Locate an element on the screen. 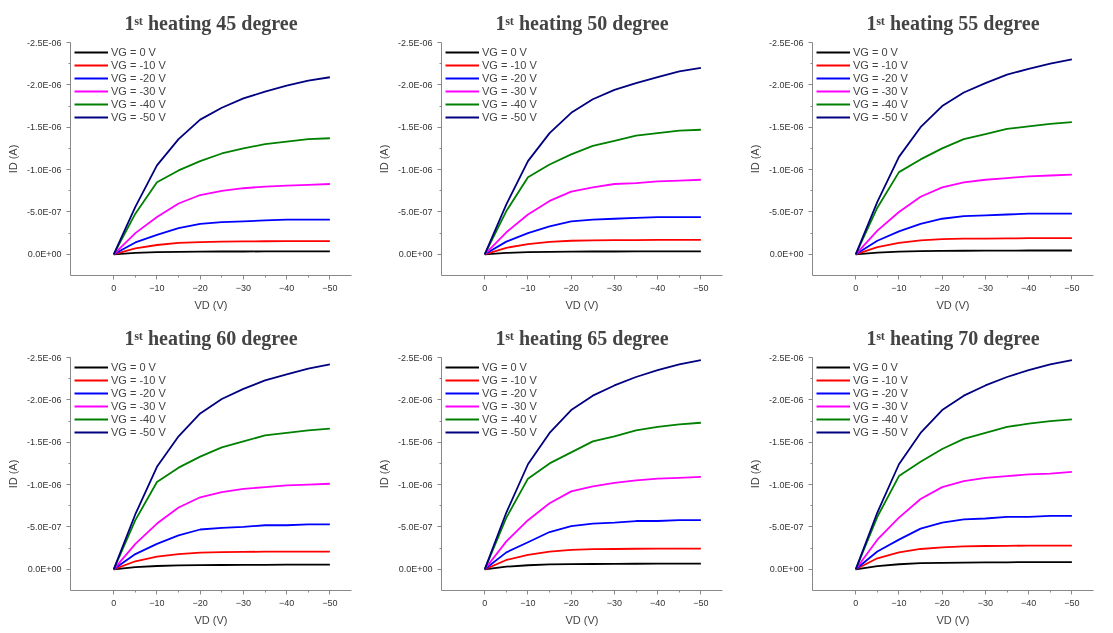 Image resolution: width=1113 pixels, height=633 pixels. chart-title: 1ˢᵗ heating 50 degree is located at coordinates (582, 23).